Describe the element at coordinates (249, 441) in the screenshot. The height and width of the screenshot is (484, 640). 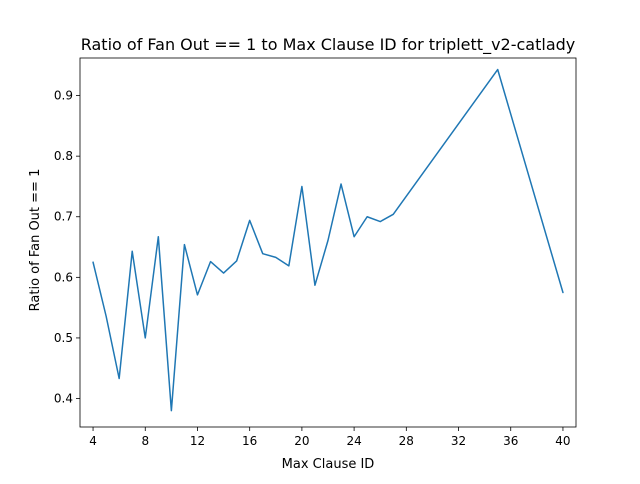
I see `x-tick-label: 16` at that location.